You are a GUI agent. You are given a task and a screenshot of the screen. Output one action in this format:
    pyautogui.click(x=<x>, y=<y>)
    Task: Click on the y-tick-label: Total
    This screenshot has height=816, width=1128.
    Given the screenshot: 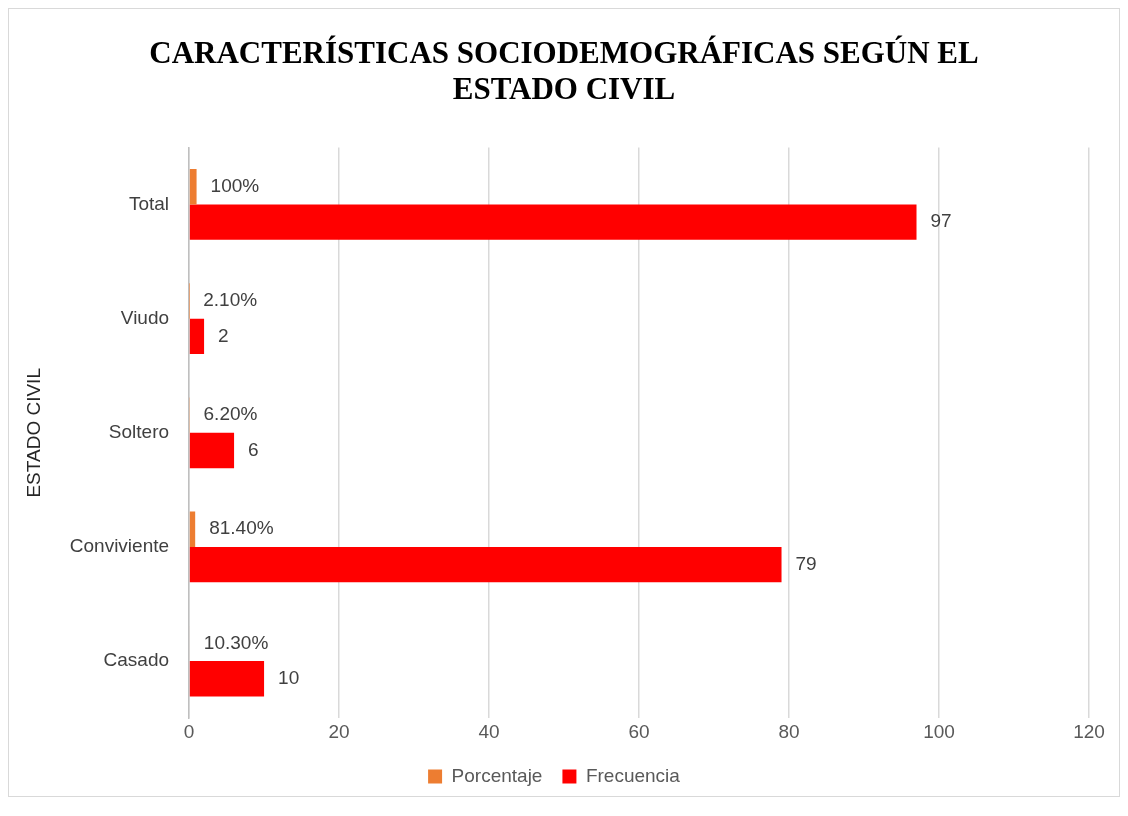 What is the action you would take?
    pyautogui.click(x=149, y=203)
    